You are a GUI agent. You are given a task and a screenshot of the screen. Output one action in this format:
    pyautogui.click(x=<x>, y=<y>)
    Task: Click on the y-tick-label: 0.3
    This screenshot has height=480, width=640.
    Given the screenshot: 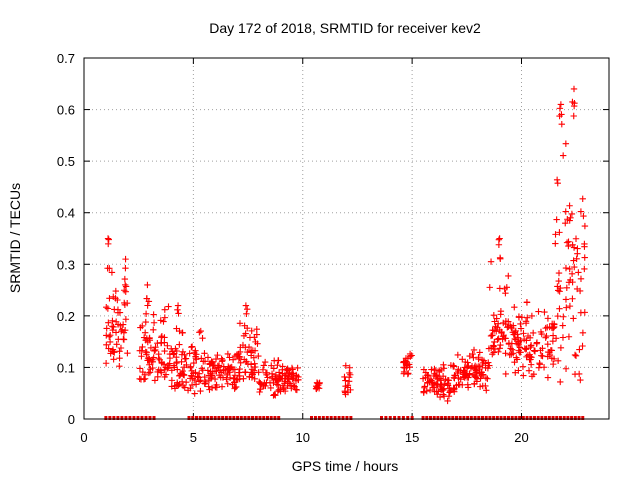 What is the action you would take?
    pyautogui.click(x=66, y=264)
    